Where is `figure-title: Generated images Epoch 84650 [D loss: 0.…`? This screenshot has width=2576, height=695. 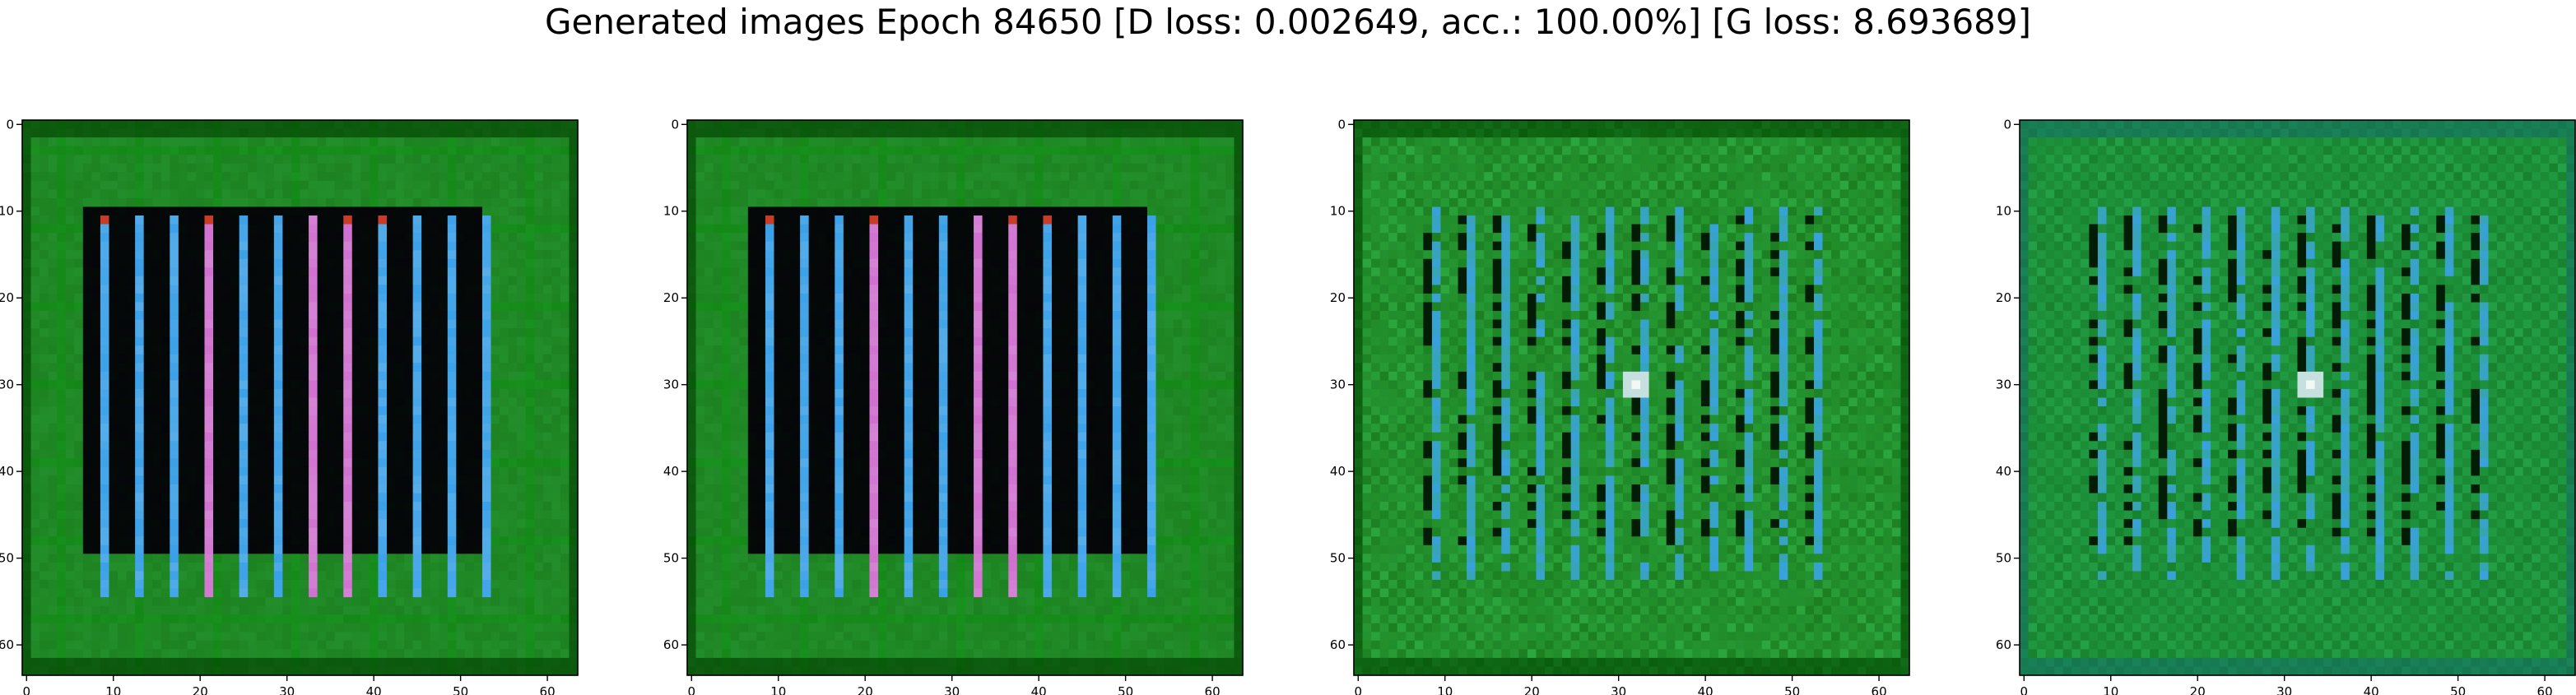
figure-title: Generated images Epoch 84650 [D loss: 0.… is located at coordinates (1288, 22).